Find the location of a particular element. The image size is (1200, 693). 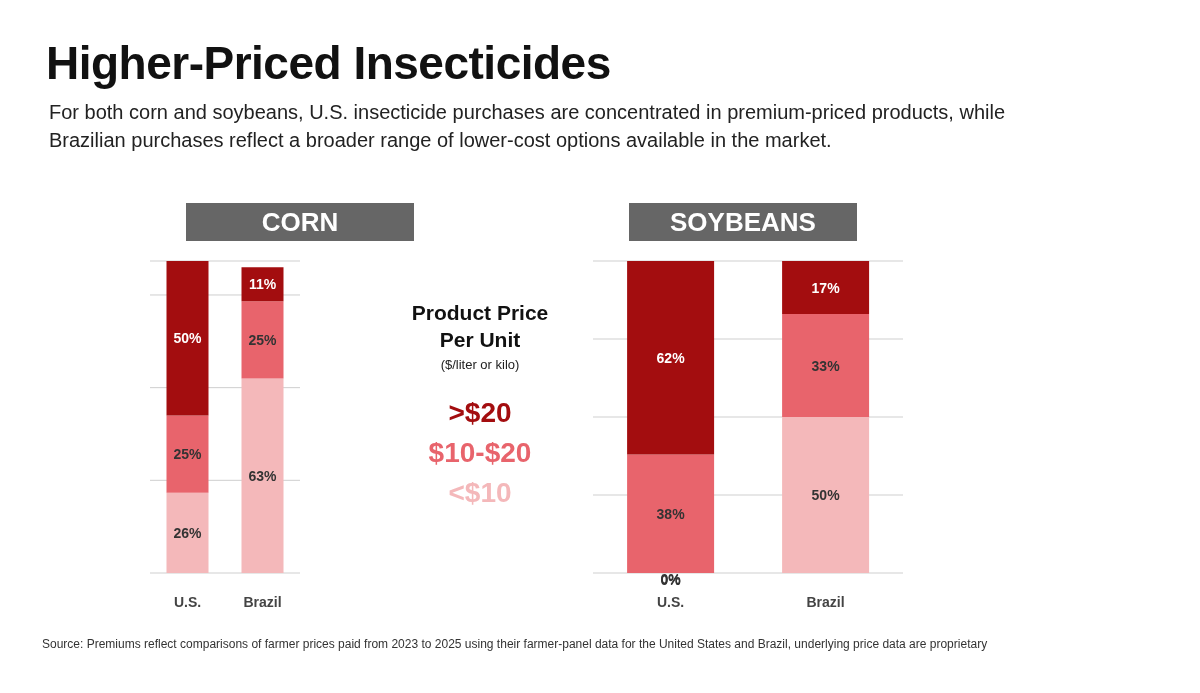

data-label: 26% is located at coordinates (188, 532).